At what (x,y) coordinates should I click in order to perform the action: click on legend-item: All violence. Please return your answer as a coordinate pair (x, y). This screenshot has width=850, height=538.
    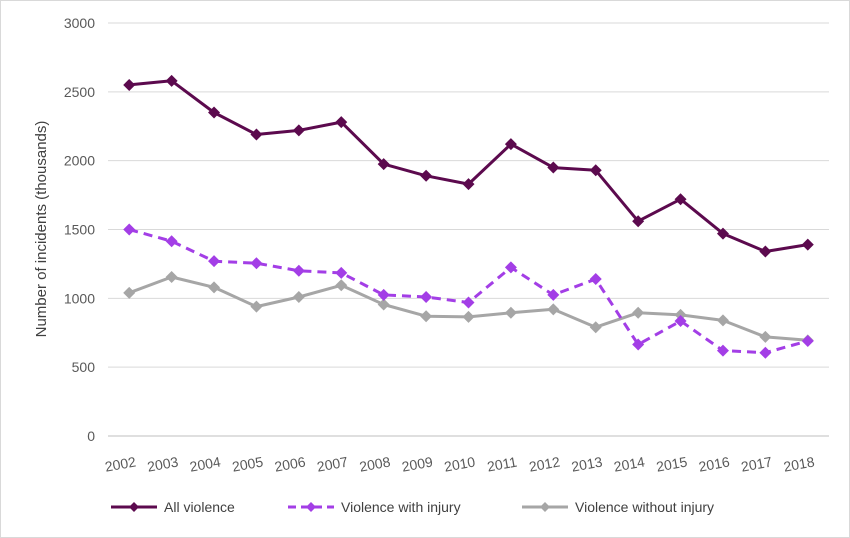
    Looking at the image, I should click on (173, 507).